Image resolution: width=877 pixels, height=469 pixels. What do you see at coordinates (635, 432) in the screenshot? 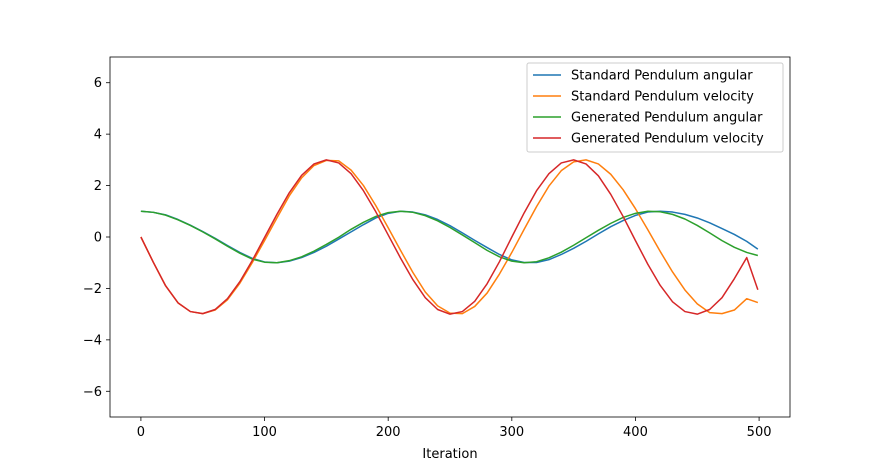
I see `x-tick-label: 400` at bounding box center [635, 432].